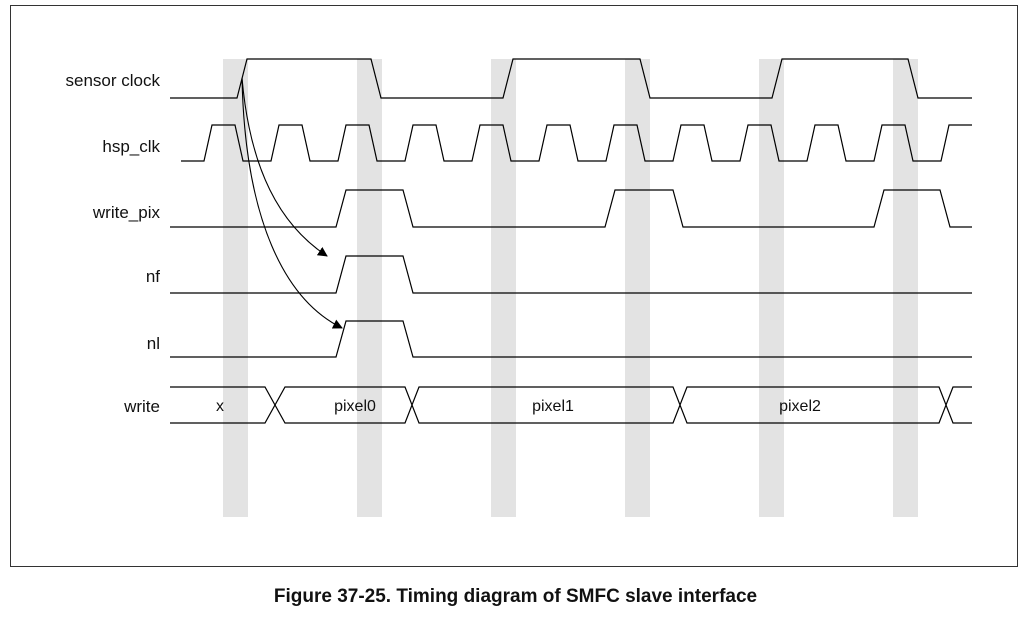  I want to click on bus-value-x: x, so click(220, 406).